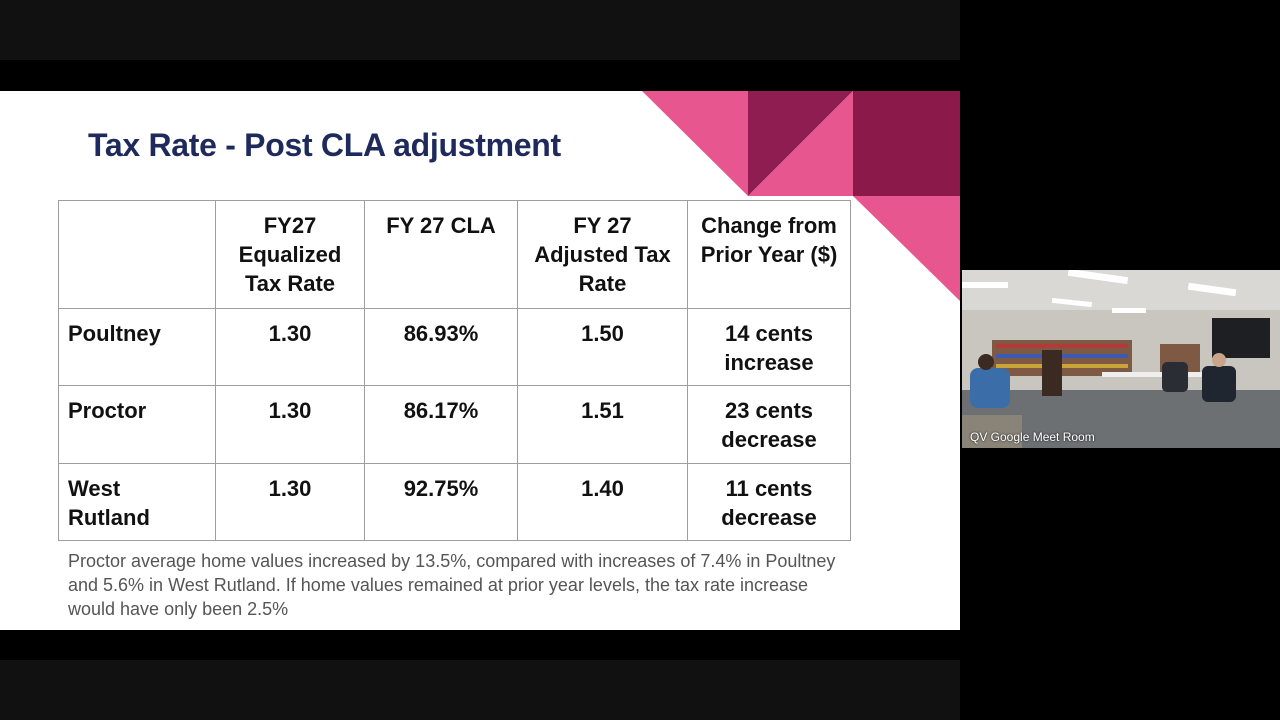 The width and height of the screenshot is (1280, 720). What do you see at coordinates (769, 424) in the screenshot?
I see `cell-change: 23 cents decrease` at bounding box center [769, 424].